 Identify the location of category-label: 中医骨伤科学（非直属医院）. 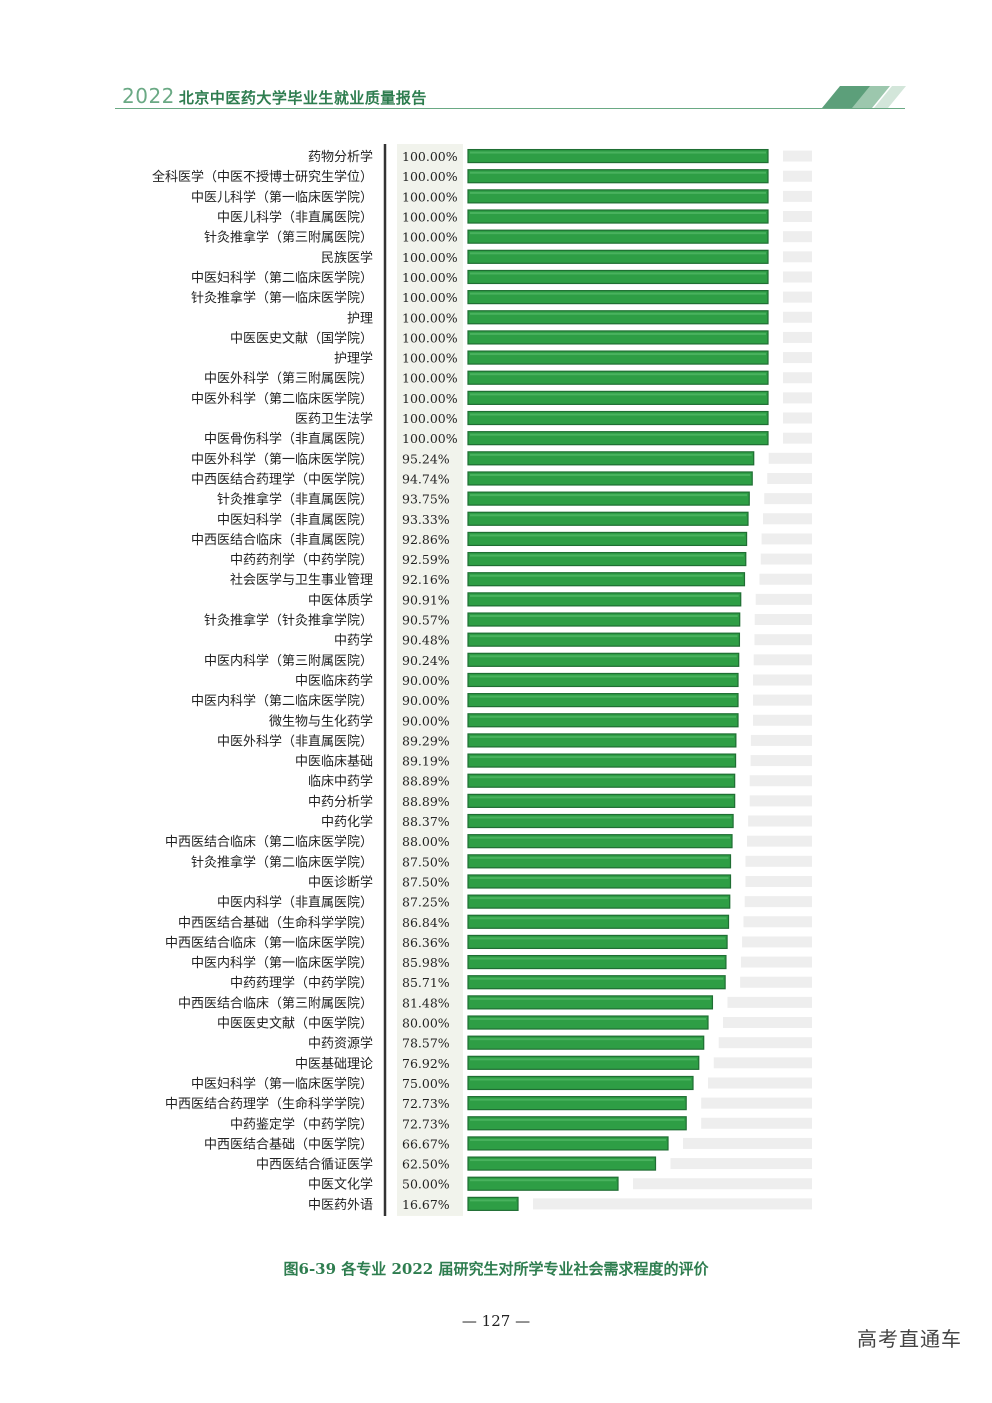
(288, 439).